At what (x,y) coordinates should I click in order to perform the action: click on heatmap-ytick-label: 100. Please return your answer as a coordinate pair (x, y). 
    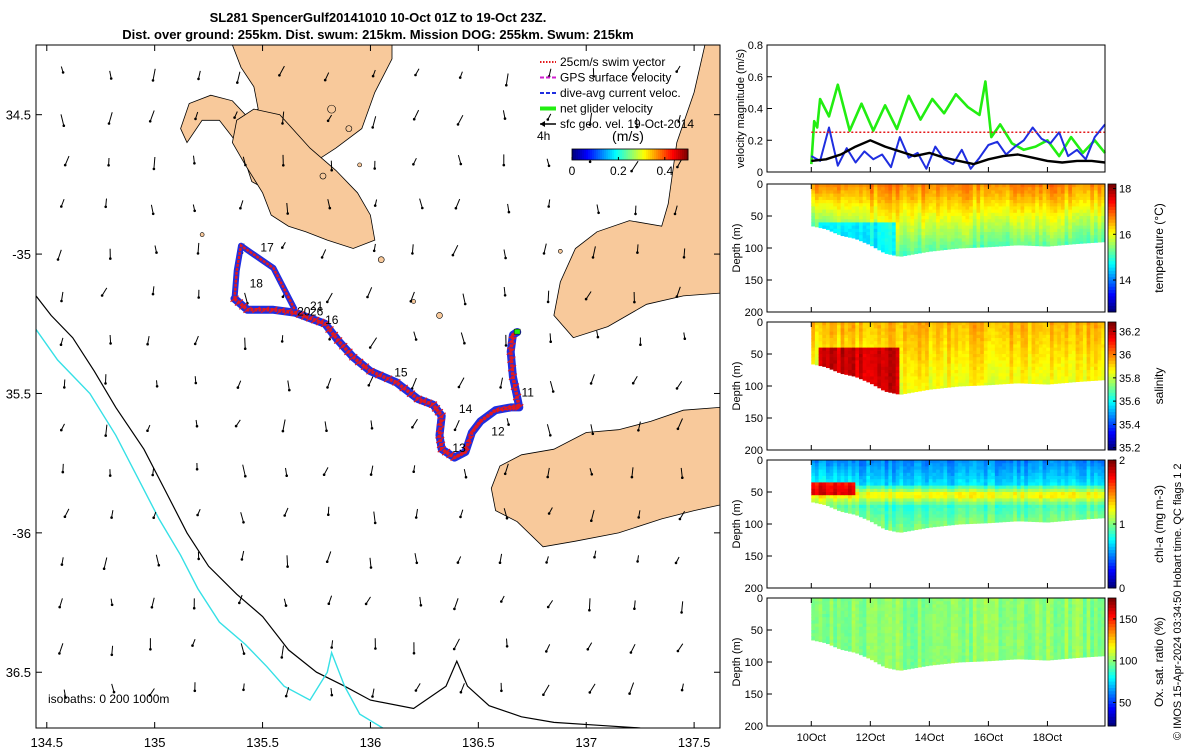
    Looking at the image, I should click on (754, 387).